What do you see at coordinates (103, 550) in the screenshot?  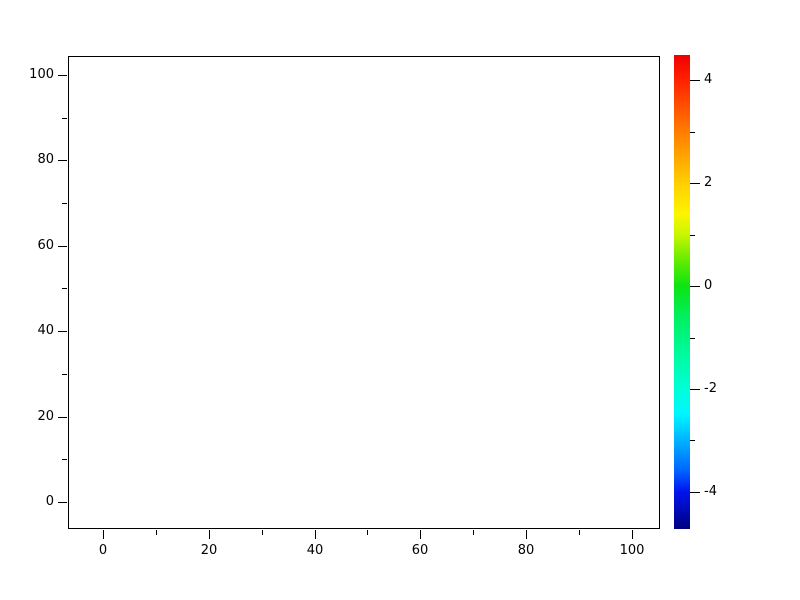 I see `x-tick-label: 0` at bounding box center [103, 550].